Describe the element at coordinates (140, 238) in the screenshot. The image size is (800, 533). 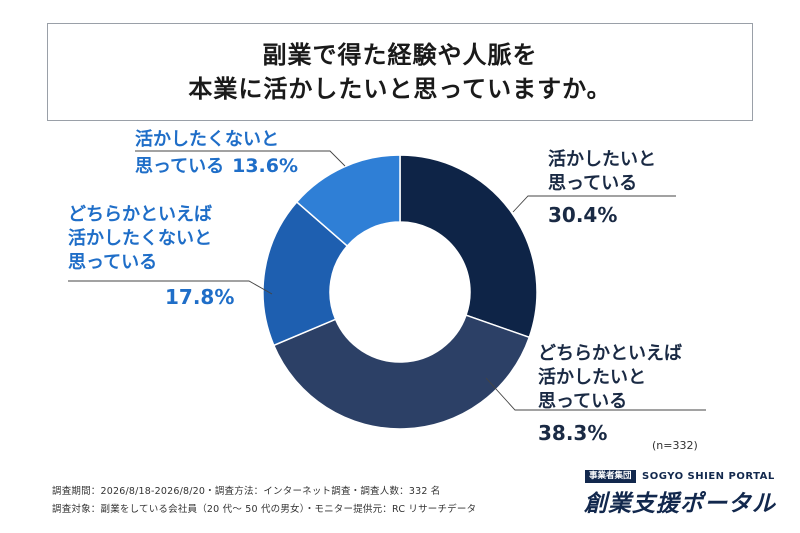
I see `slice-label-3-line-2: 活かしたくないと` at that location.